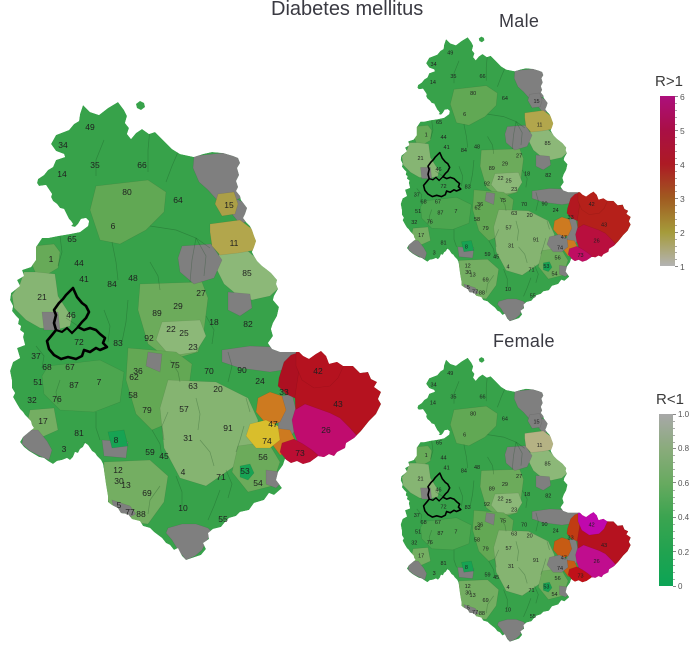 This screenshot has width=694, height=650. I want to click on svg-text: 35, so click(95, 165).